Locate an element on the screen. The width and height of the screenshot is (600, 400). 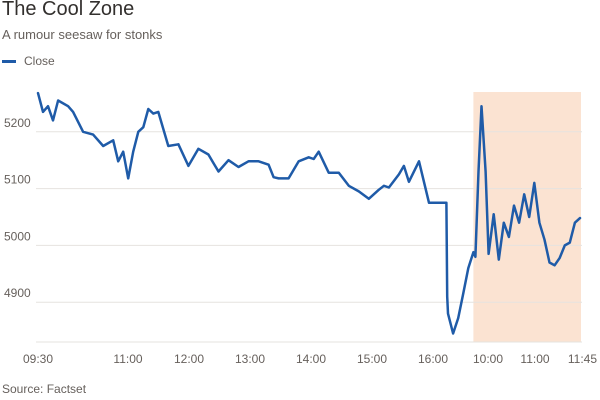
highlight-band is located at coordinates (527, 217).